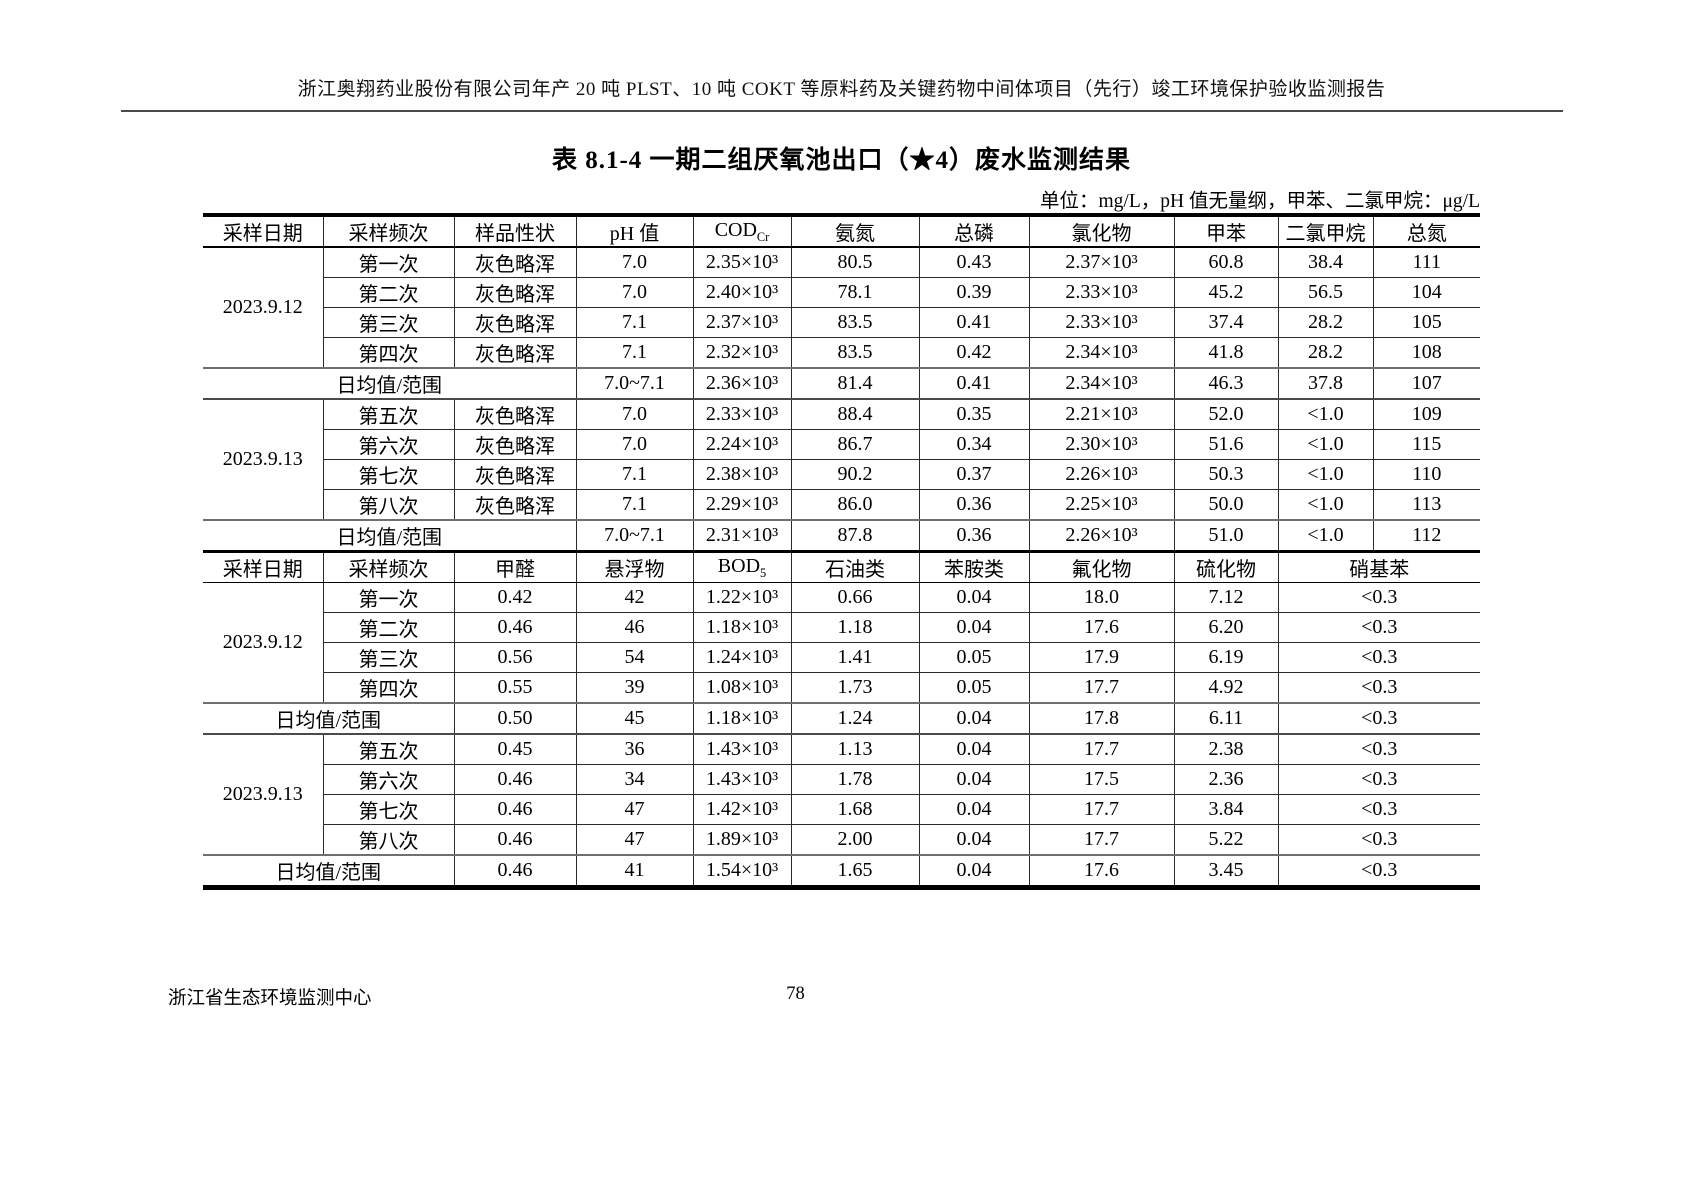 The width and height of the screenshot is (1683, 1190). What do you see at coordinates (263, 459) in the screenshot?
I see `date-cell: 2023.9.13` at bounding box center [263, 459].